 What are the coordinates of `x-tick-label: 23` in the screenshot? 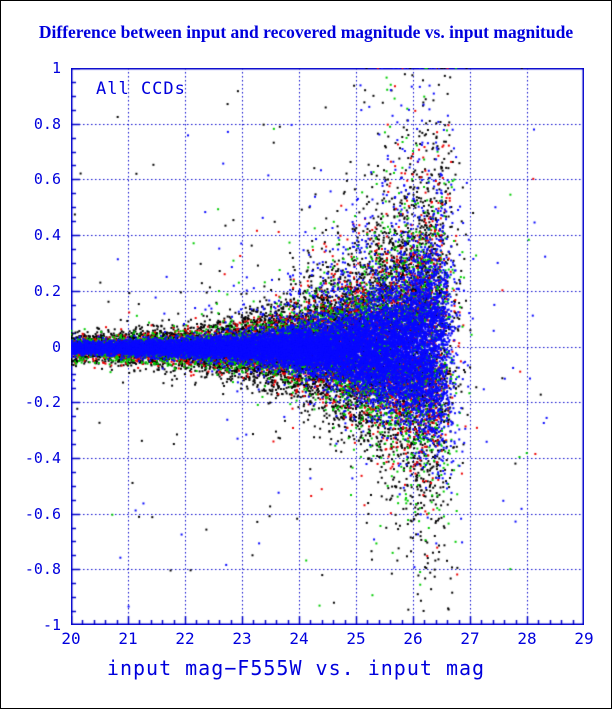 It's located at (242, 638).